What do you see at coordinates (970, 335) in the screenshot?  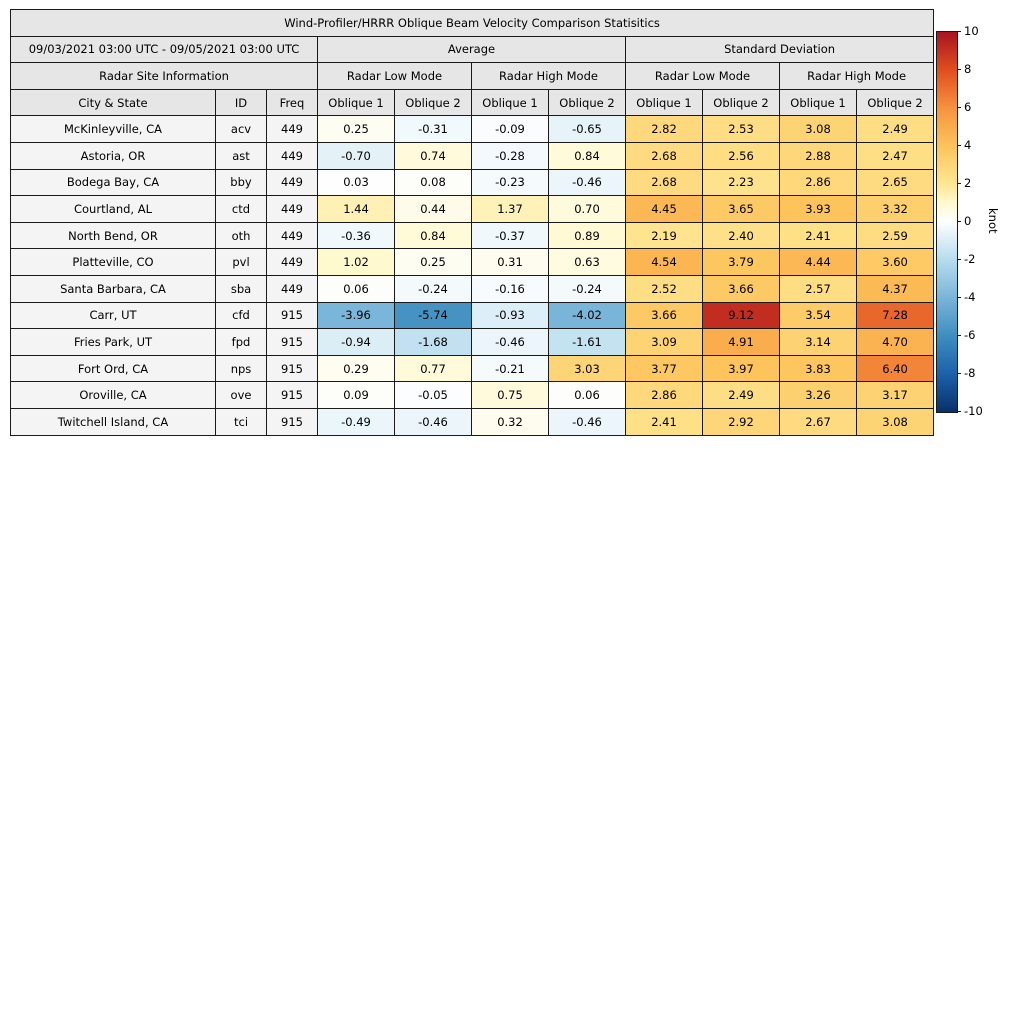 I see `colorbar-tick-label: -6` at bounding box center [970, 335].